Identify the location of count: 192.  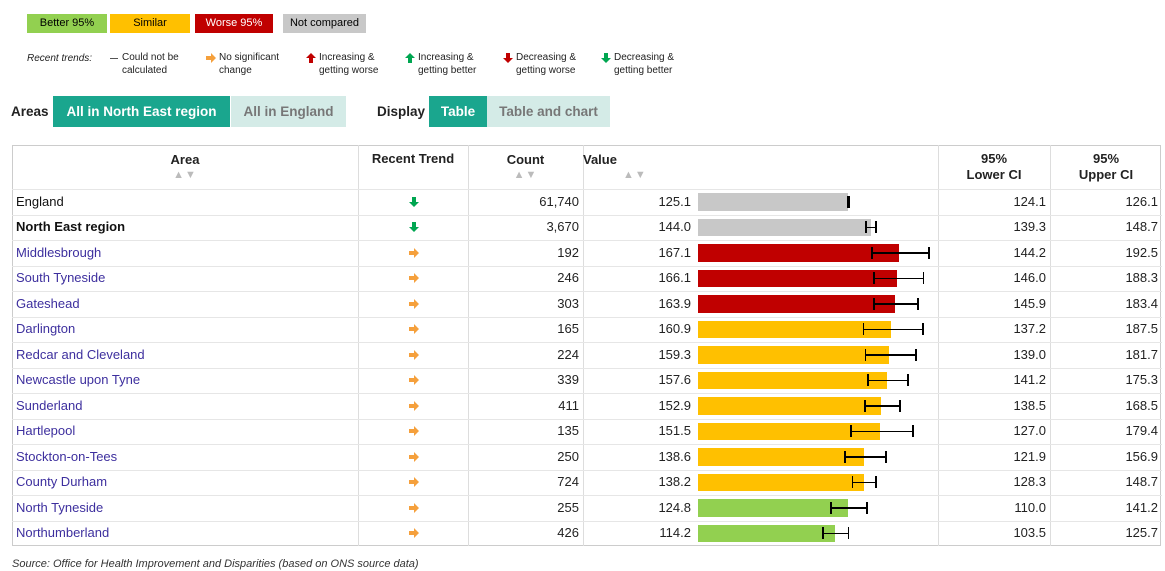
(568, 252).